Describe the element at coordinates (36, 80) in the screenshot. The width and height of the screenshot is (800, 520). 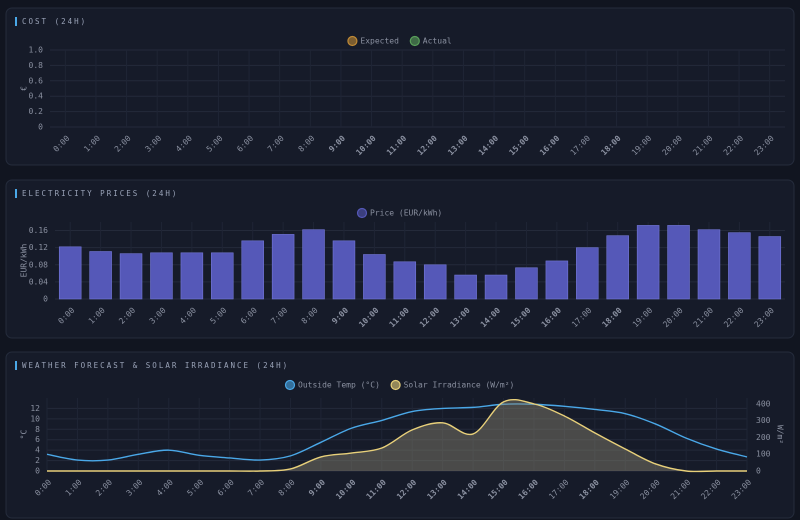
I see `y-tick-label: 0.6` at that location.